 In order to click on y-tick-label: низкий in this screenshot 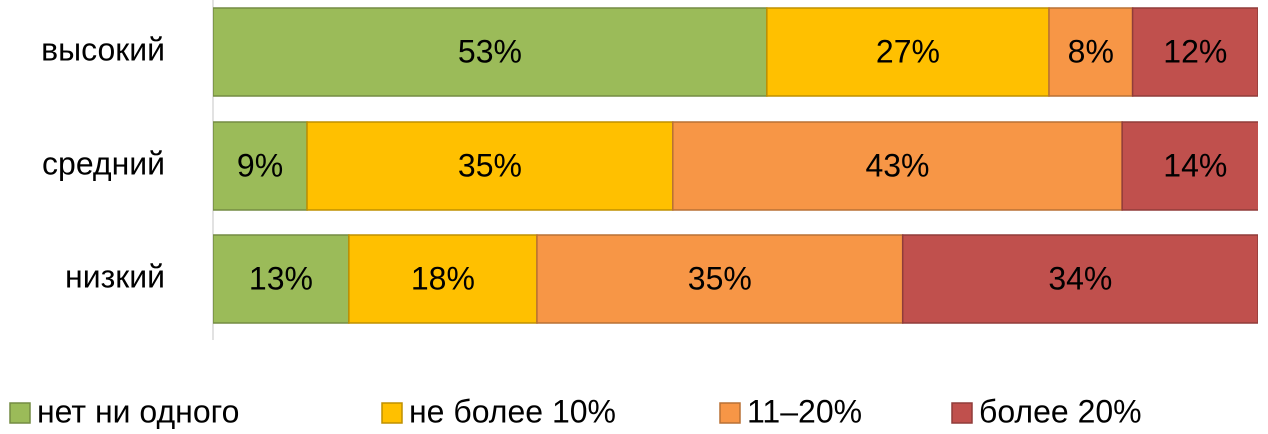, I will do `click(115, 276)`.